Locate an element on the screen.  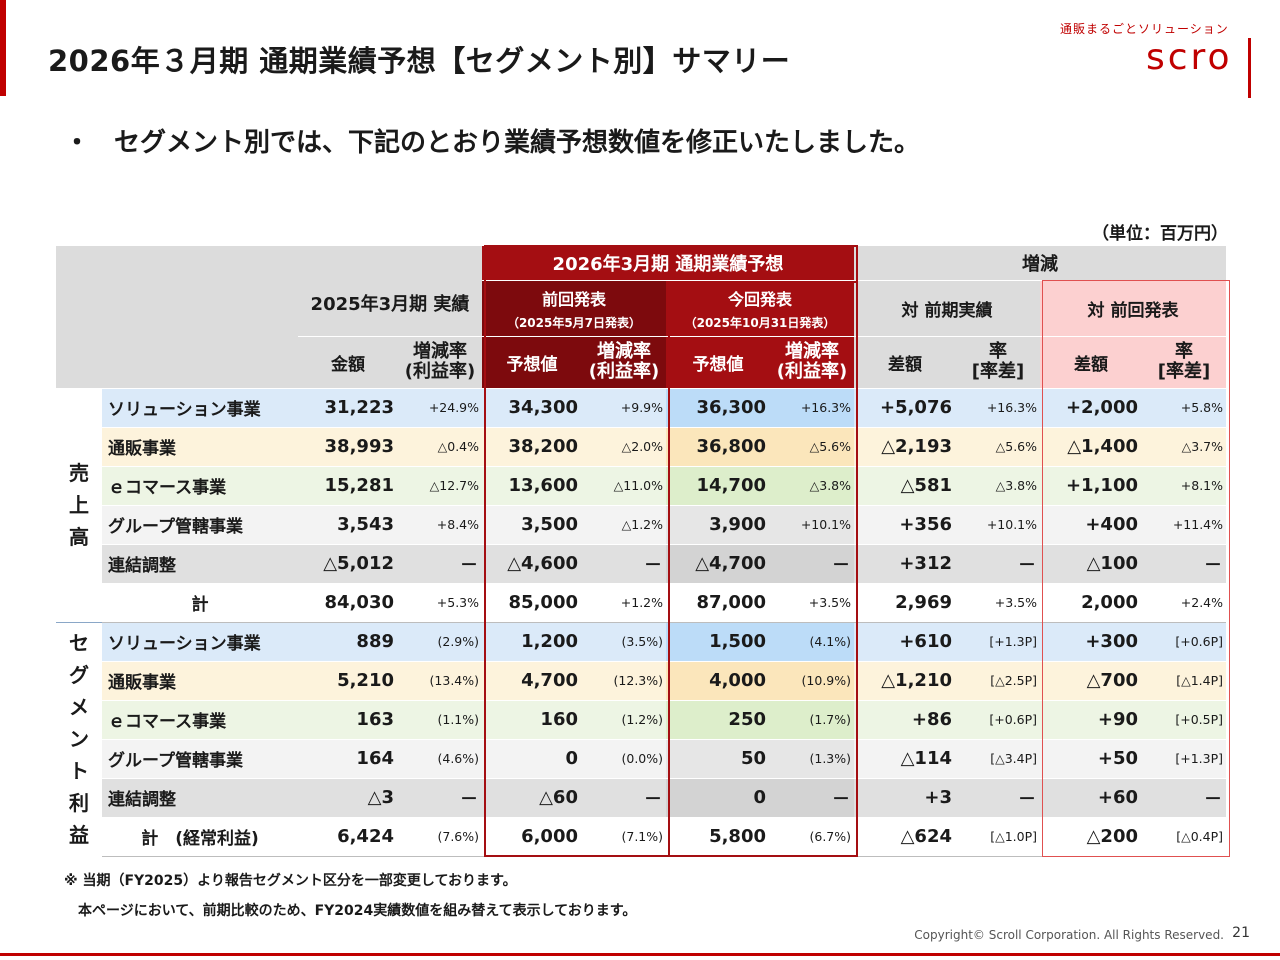
footnote-1: ※ 当期（FY2025）より報告セグメント区分を一部変更しております。 is located at coordinates (290, 881).